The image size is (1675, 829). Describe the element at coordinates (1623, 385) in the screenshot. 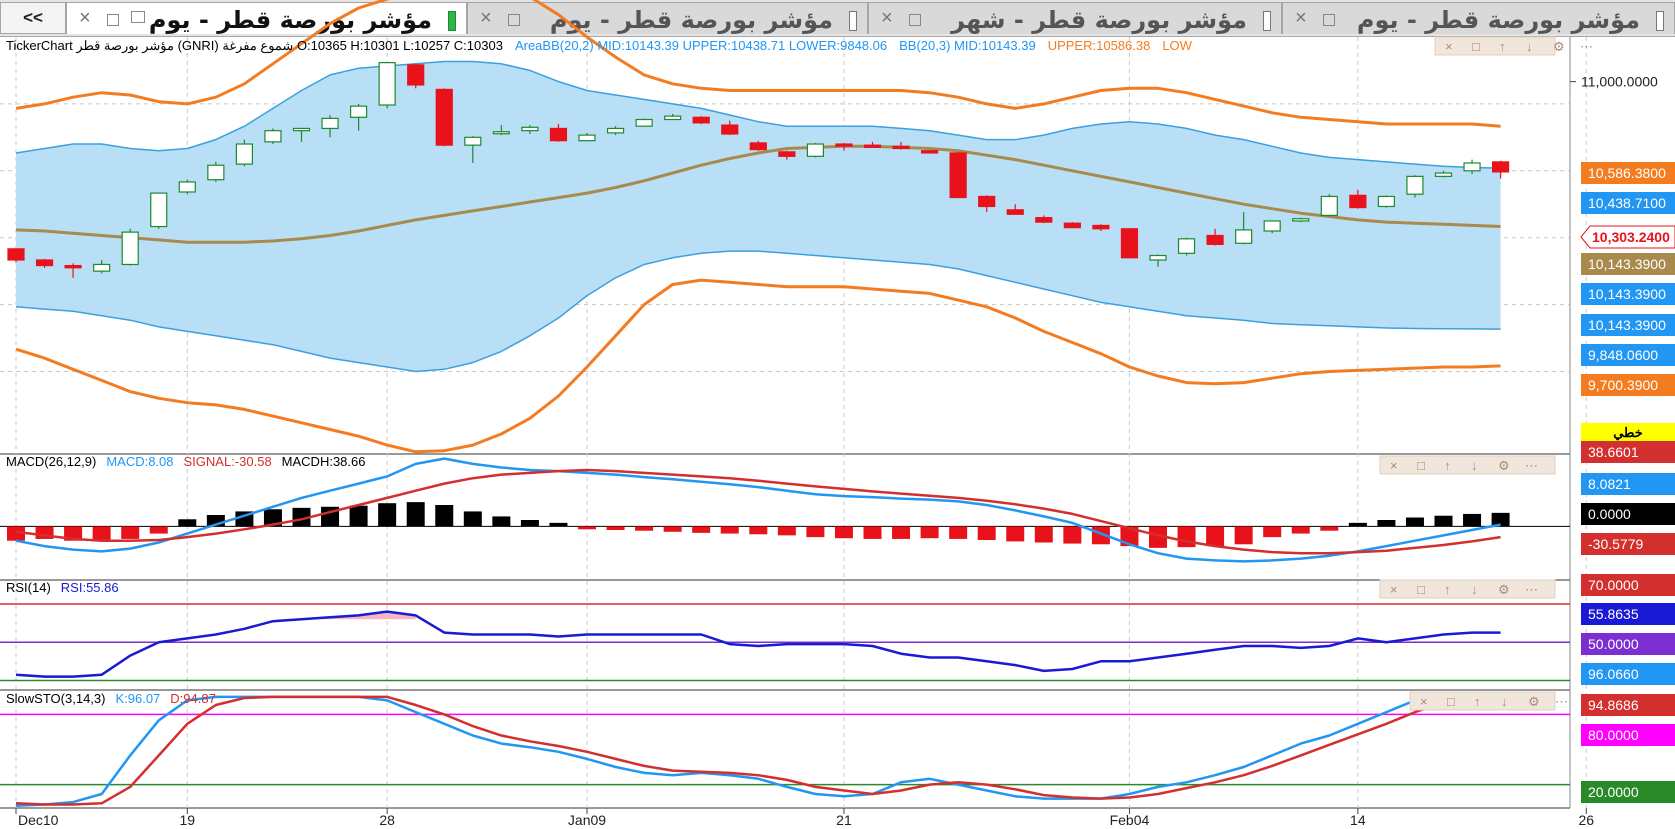

I see `value-badge-text: 9,700.3900` at that location.